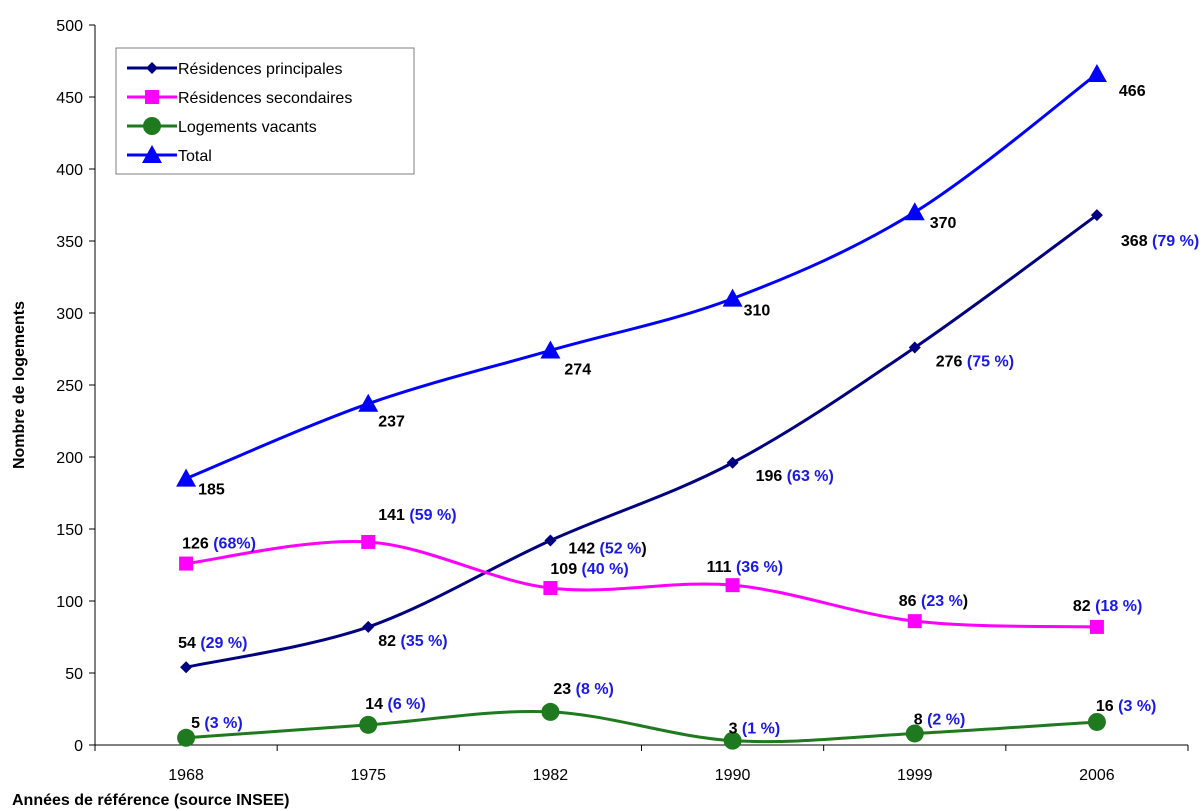 This screenshot has width=1203, height=811. Describe the element at coordinates (745, 567) in the screenshot. I see `data-label-residences-secondaires: 111 (36 %)` at that location.